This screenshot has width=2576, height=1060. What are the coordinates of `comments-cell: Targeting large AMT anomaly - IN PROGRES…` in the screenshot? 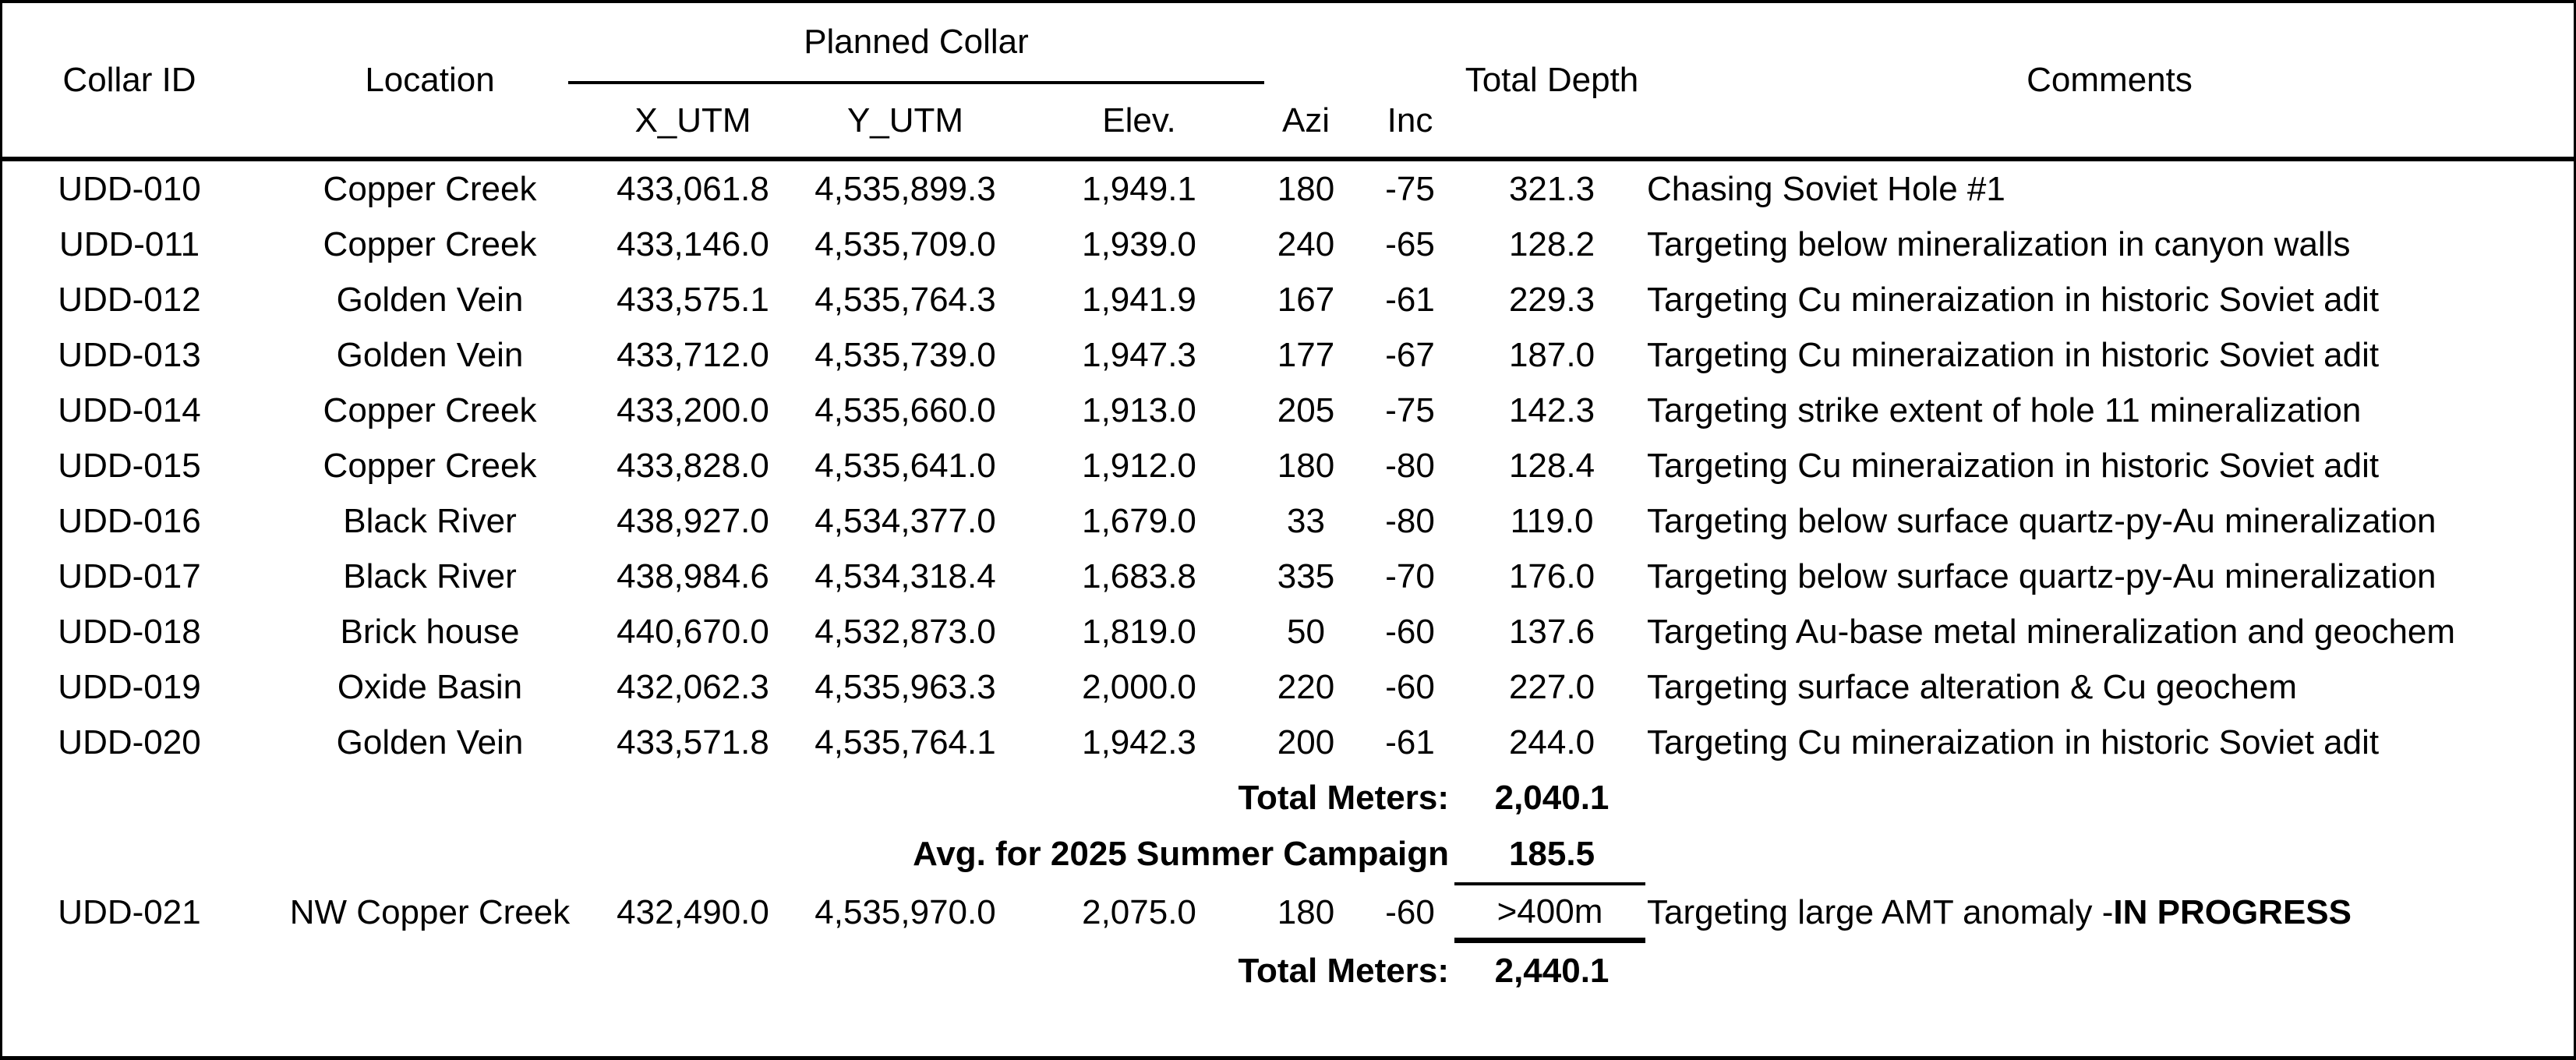 It's located at (2109, 912).